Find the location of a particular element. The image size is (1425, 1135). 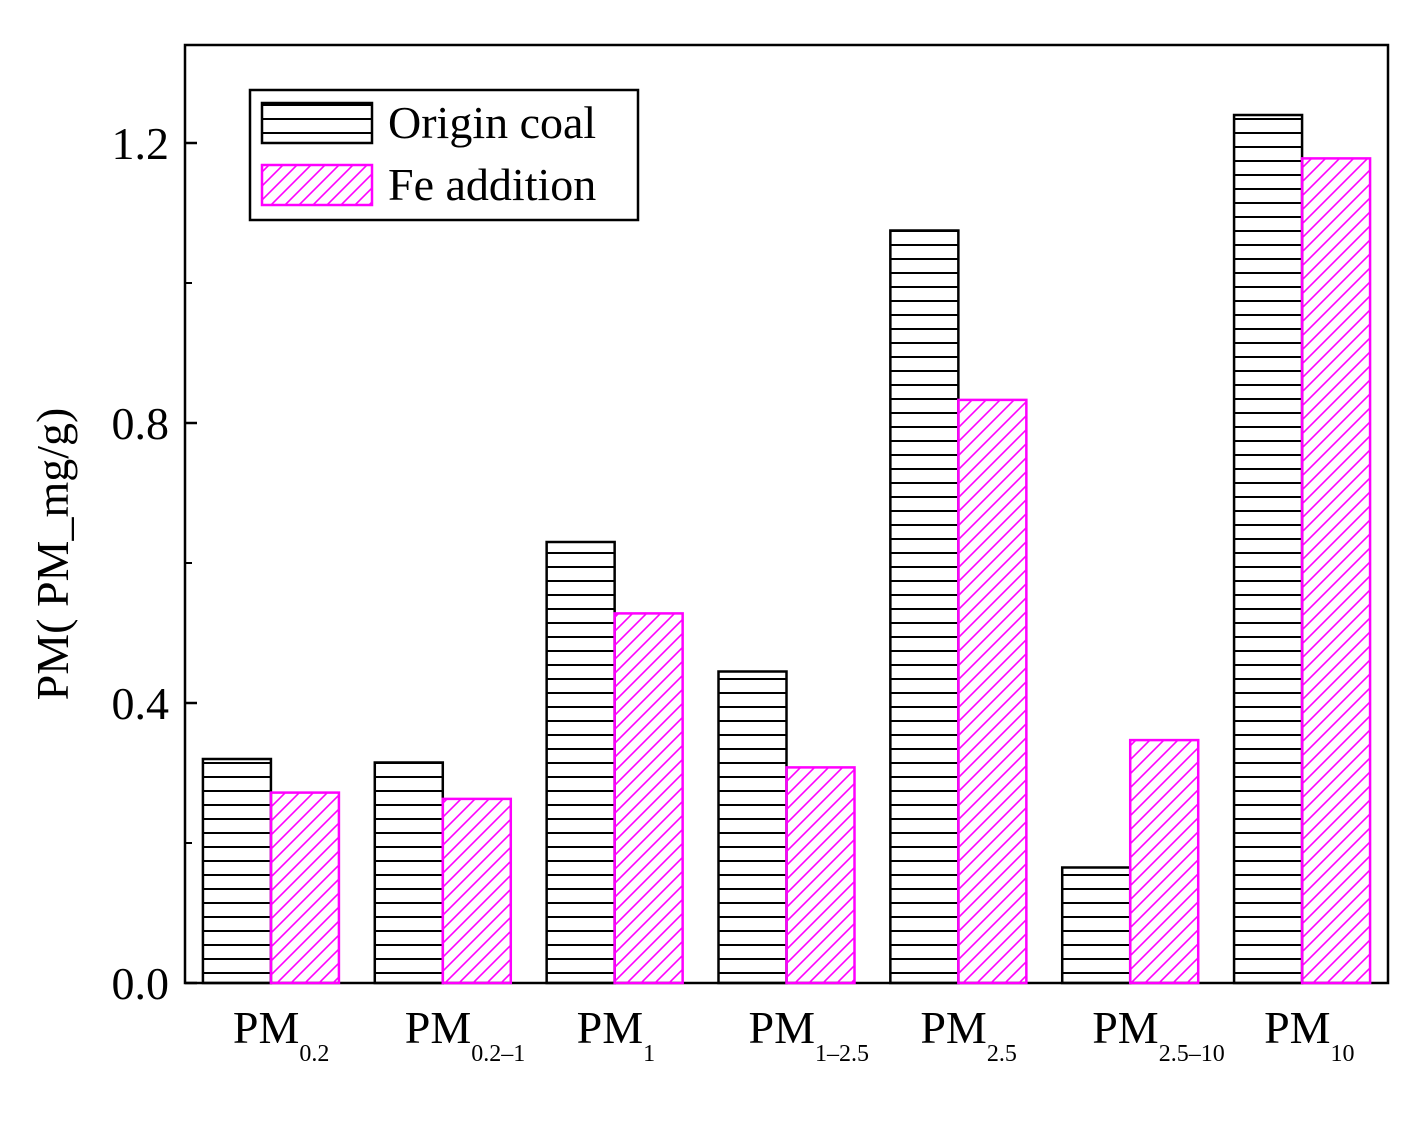

legend-swatch-fe-addition is located at coordinates (317, 185).